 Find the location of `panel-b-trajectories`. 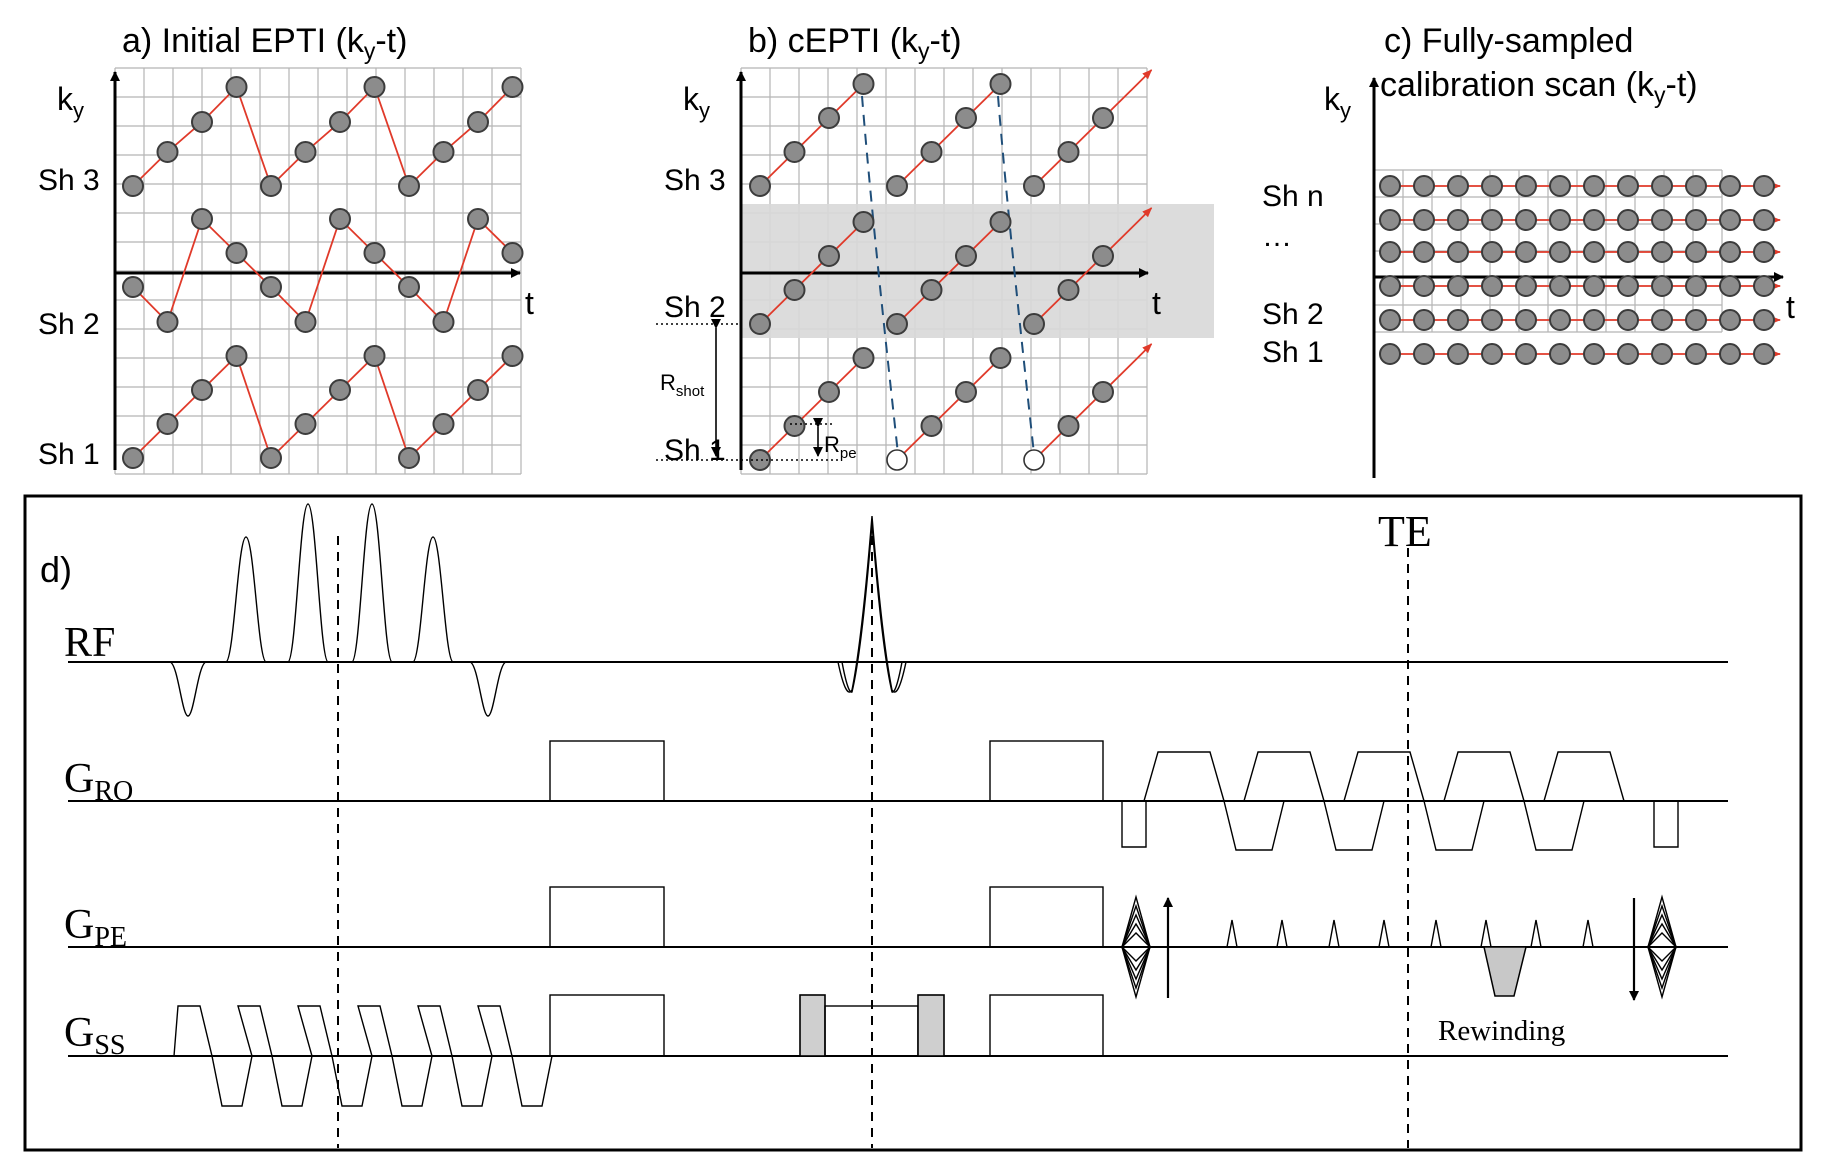

panel-b-trajectories is located at coordinates (951, 270).